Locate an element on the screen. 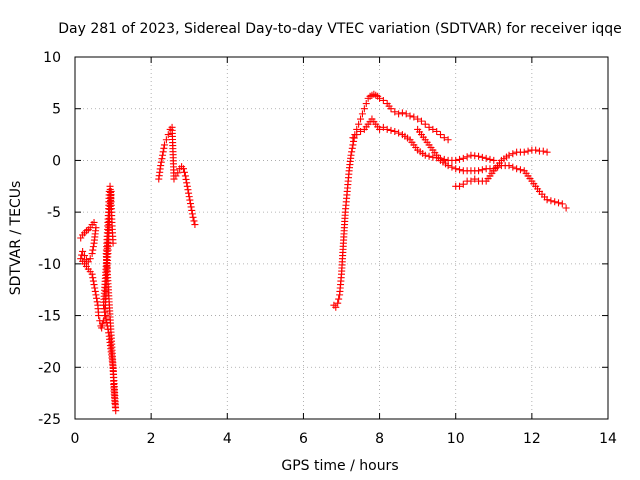  y-tick-label: -10 is located at coordinates (49, 265).